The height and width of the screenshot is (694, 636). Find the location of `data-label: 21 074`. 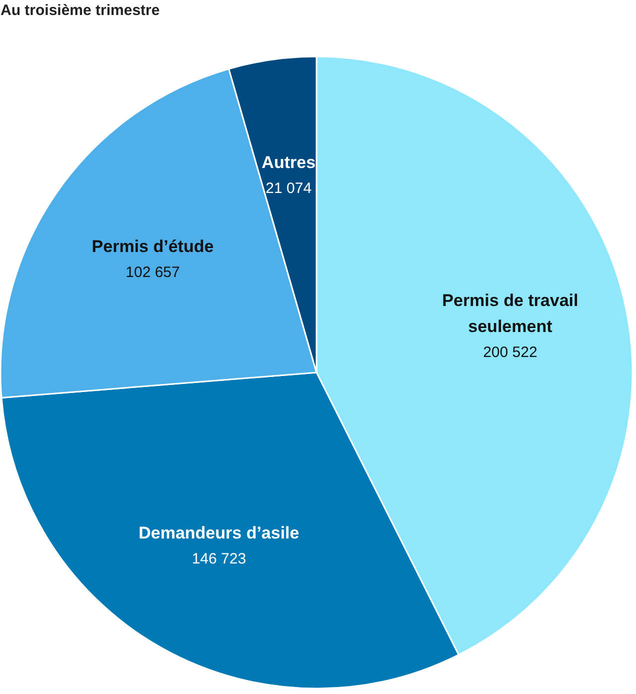

data-label: 21 074 is located at coordinates (289, 188).